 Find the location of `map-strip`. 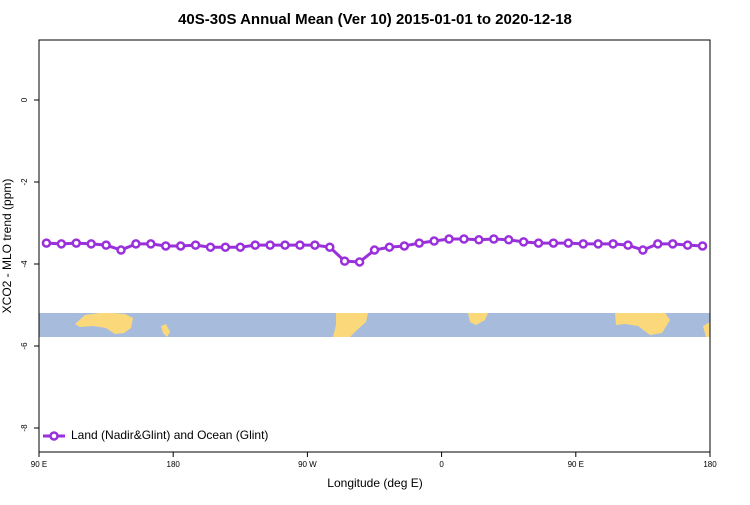

map-strip is located at coordinates (374, 325).